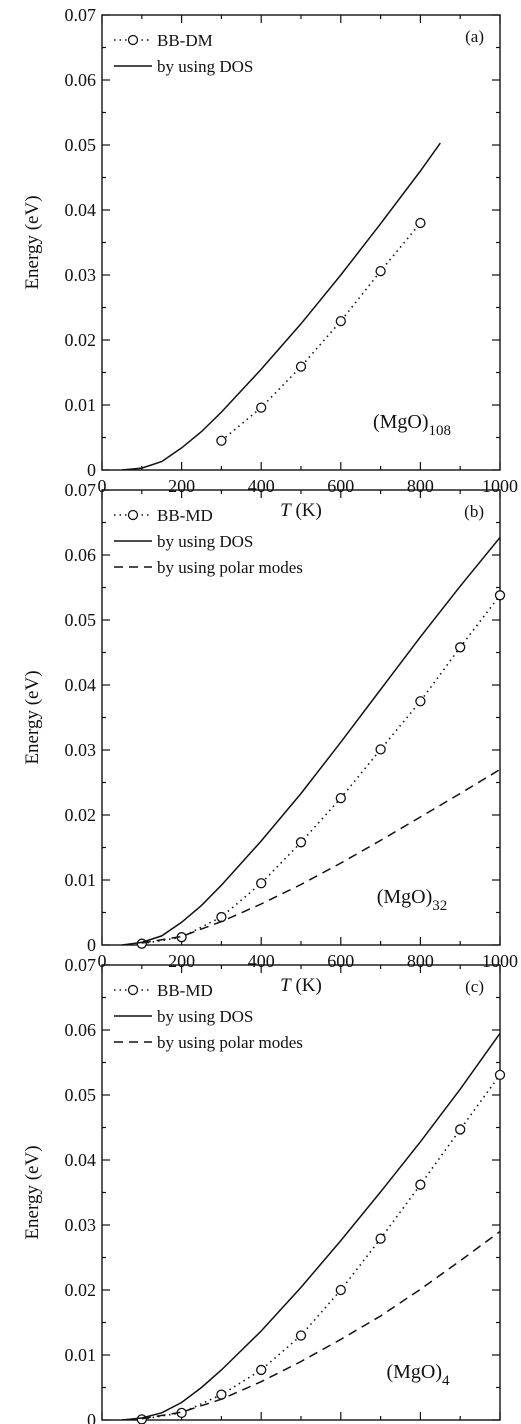  Describe the element at coordinates (474, 36) in the screenshot. I see `panel-label: (a)` at that location.